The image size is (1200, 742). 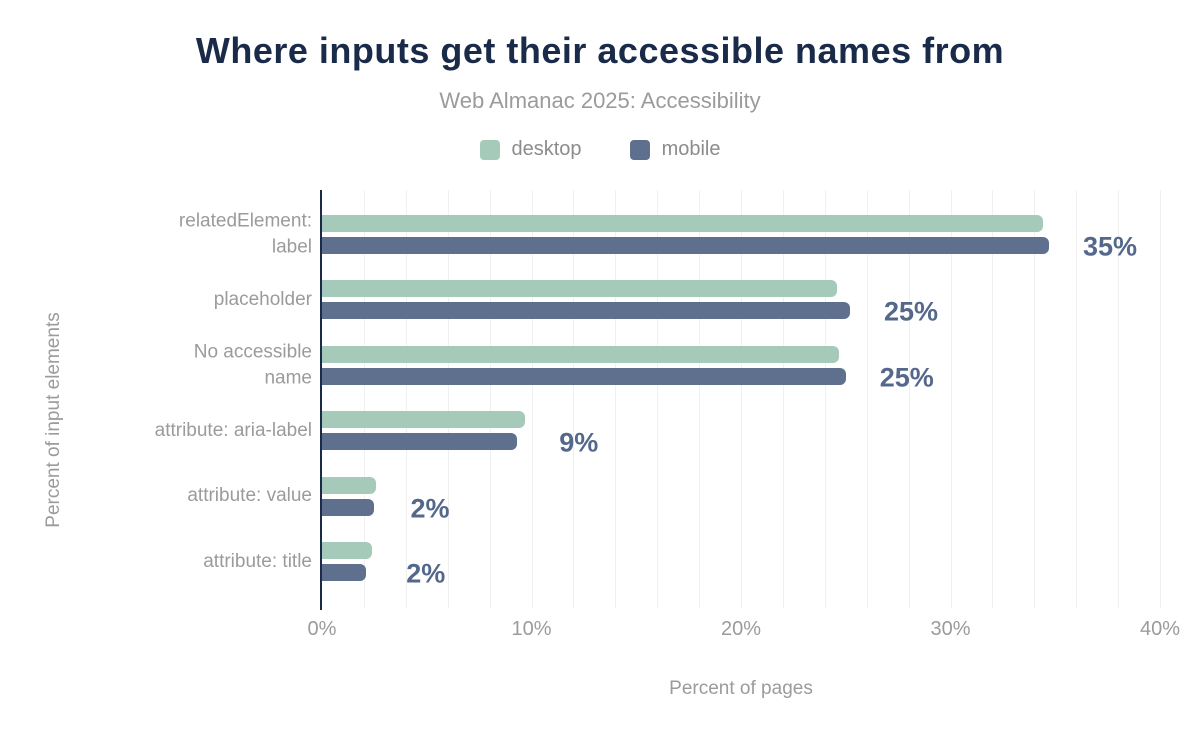 What do you see at coordinates (249, 496) in the screenshot?
I see `category-label: attribute: value` at bounding box center [249, 496].